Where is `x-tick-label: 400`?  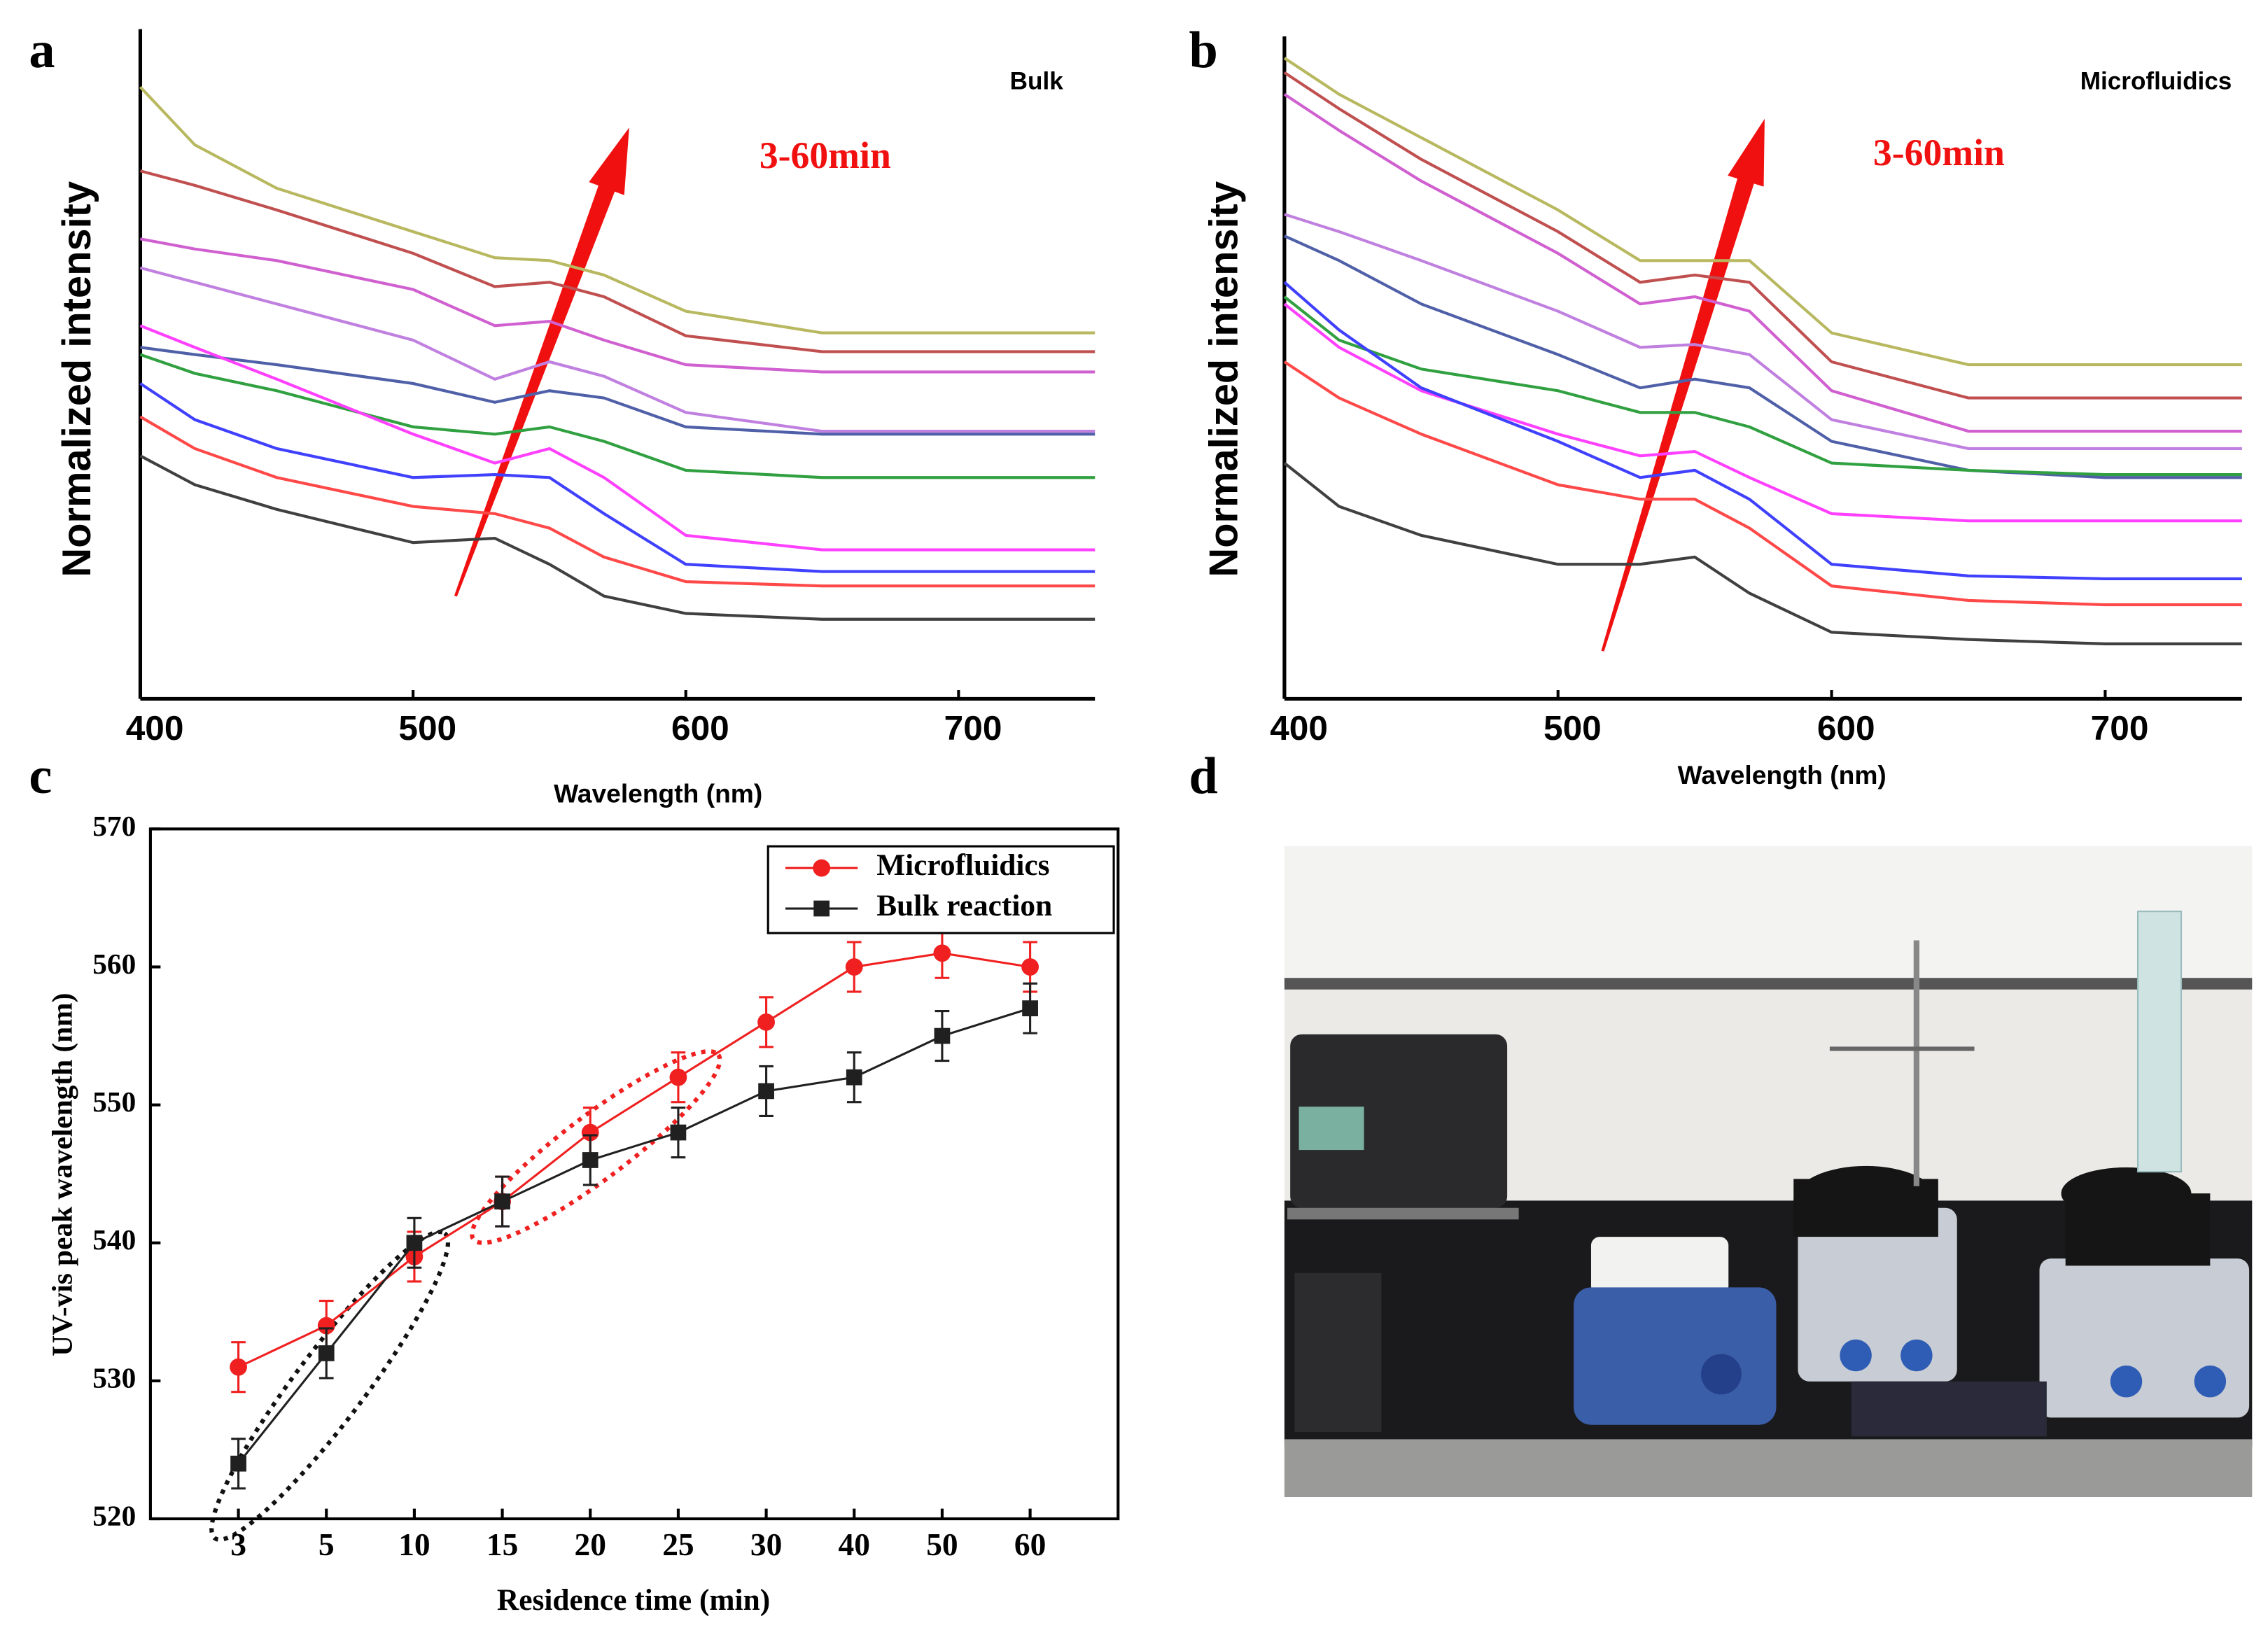
x-tick-label: 400 is located at coordinates (1299, 728).